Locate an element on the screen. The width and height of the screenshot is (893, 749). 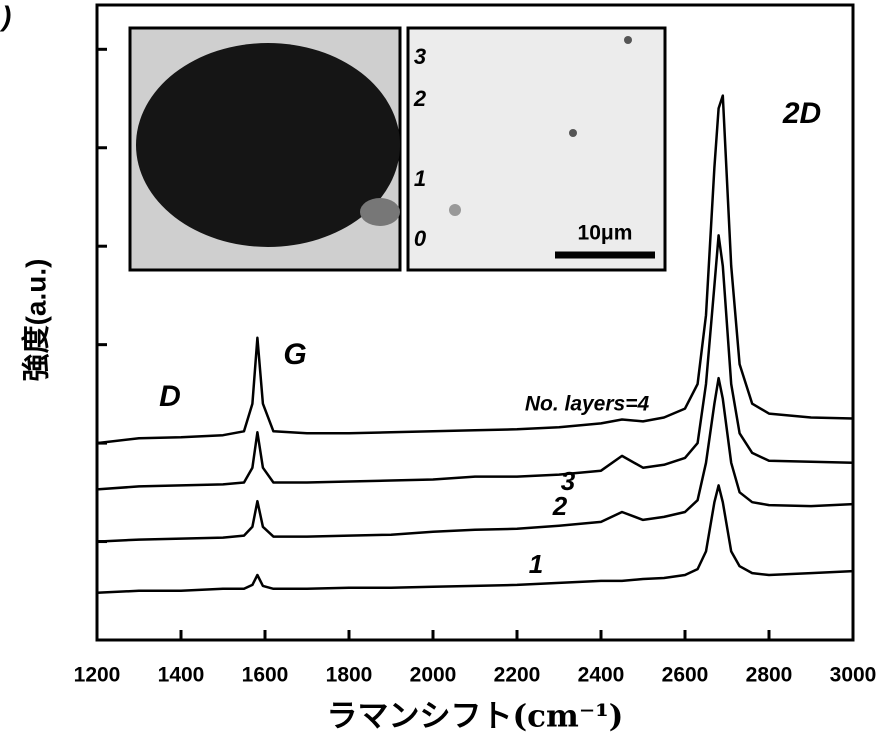
inset-label: 1 is located at coordinates (420, 178).